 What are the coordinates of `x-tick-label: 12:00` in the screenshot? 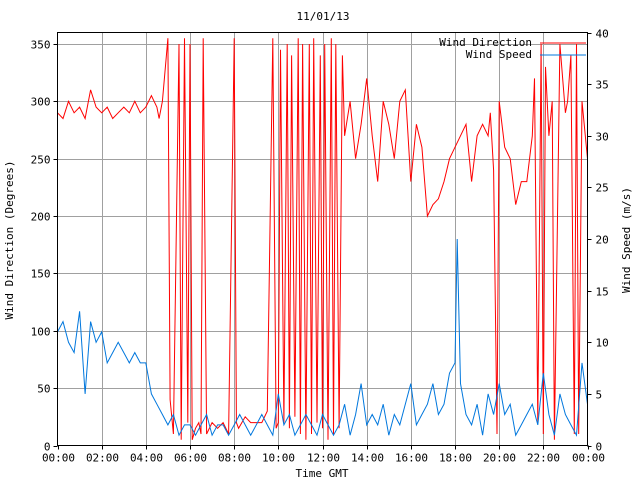 It's located at (323, 458).